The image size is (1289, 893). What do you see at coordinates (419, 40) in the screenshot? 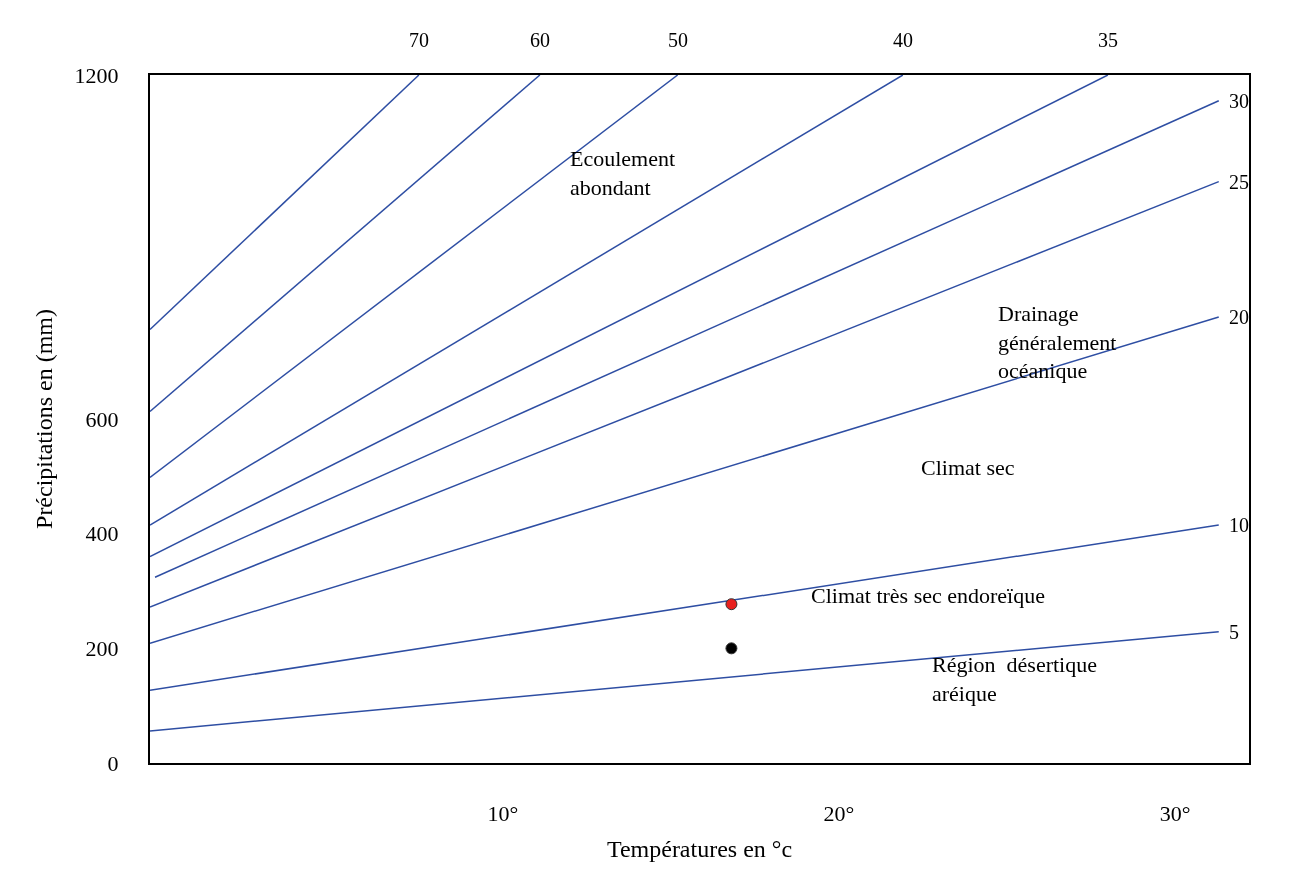
I see `series-label: 70` at bounding box center [419, 40].